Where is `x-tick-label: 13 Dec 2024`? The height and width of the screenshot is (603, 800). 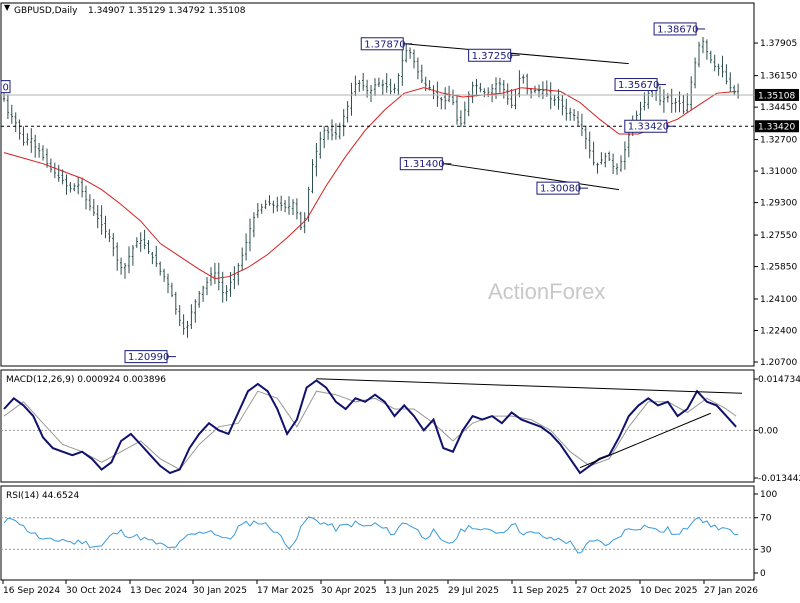 x-tick-label: 13 Dec 2024 is located at coordinates (159, 591).